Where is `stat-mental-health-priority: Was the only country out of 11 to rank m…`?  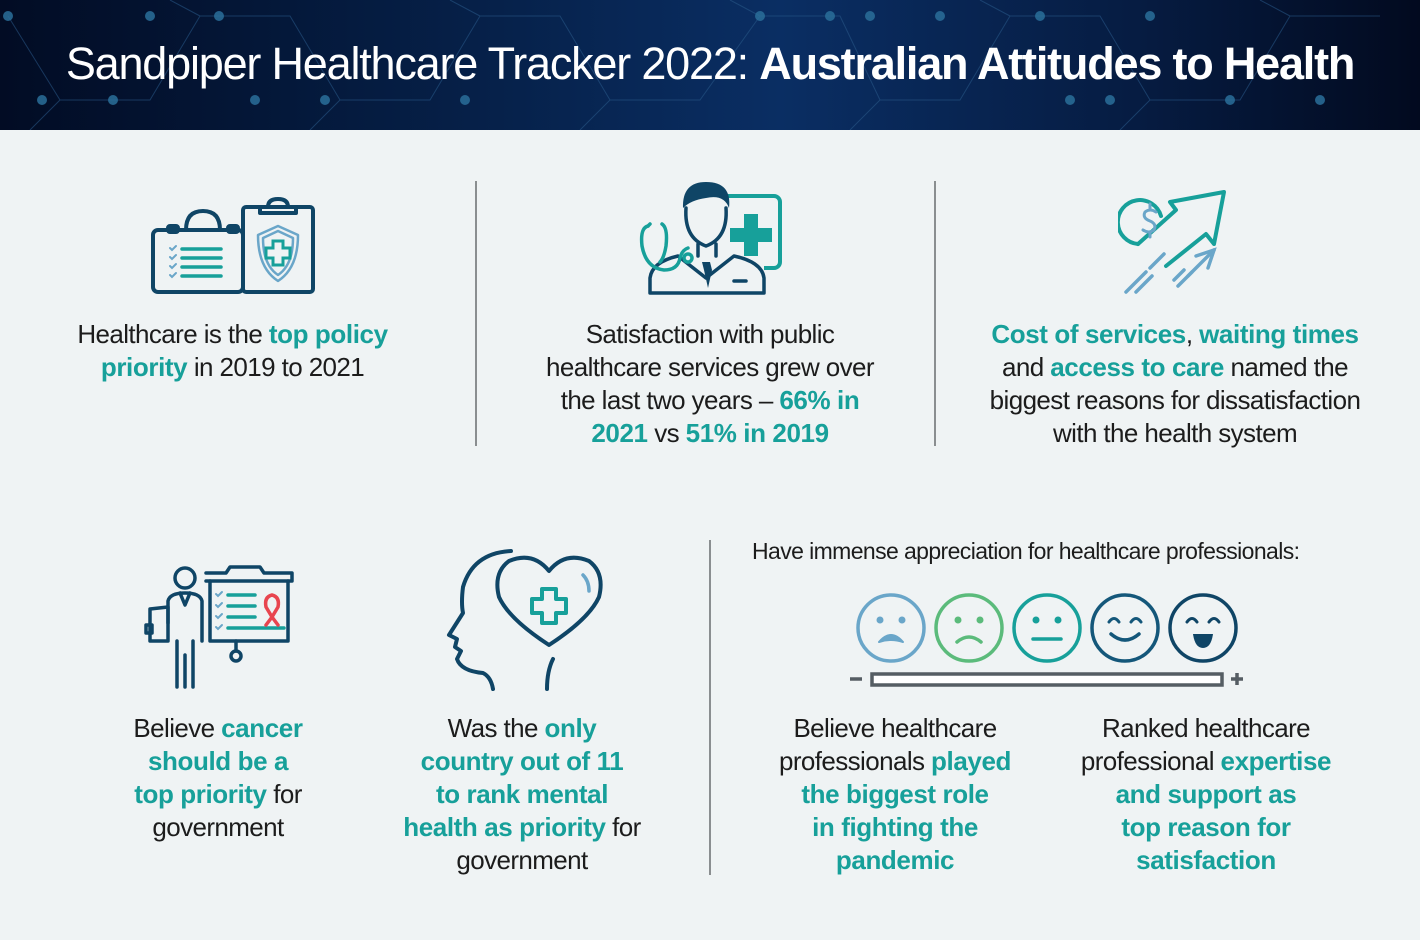
stat-mental-health-priority: Was the only country out of 11 to rank m… is located at coordinates (522, 794).